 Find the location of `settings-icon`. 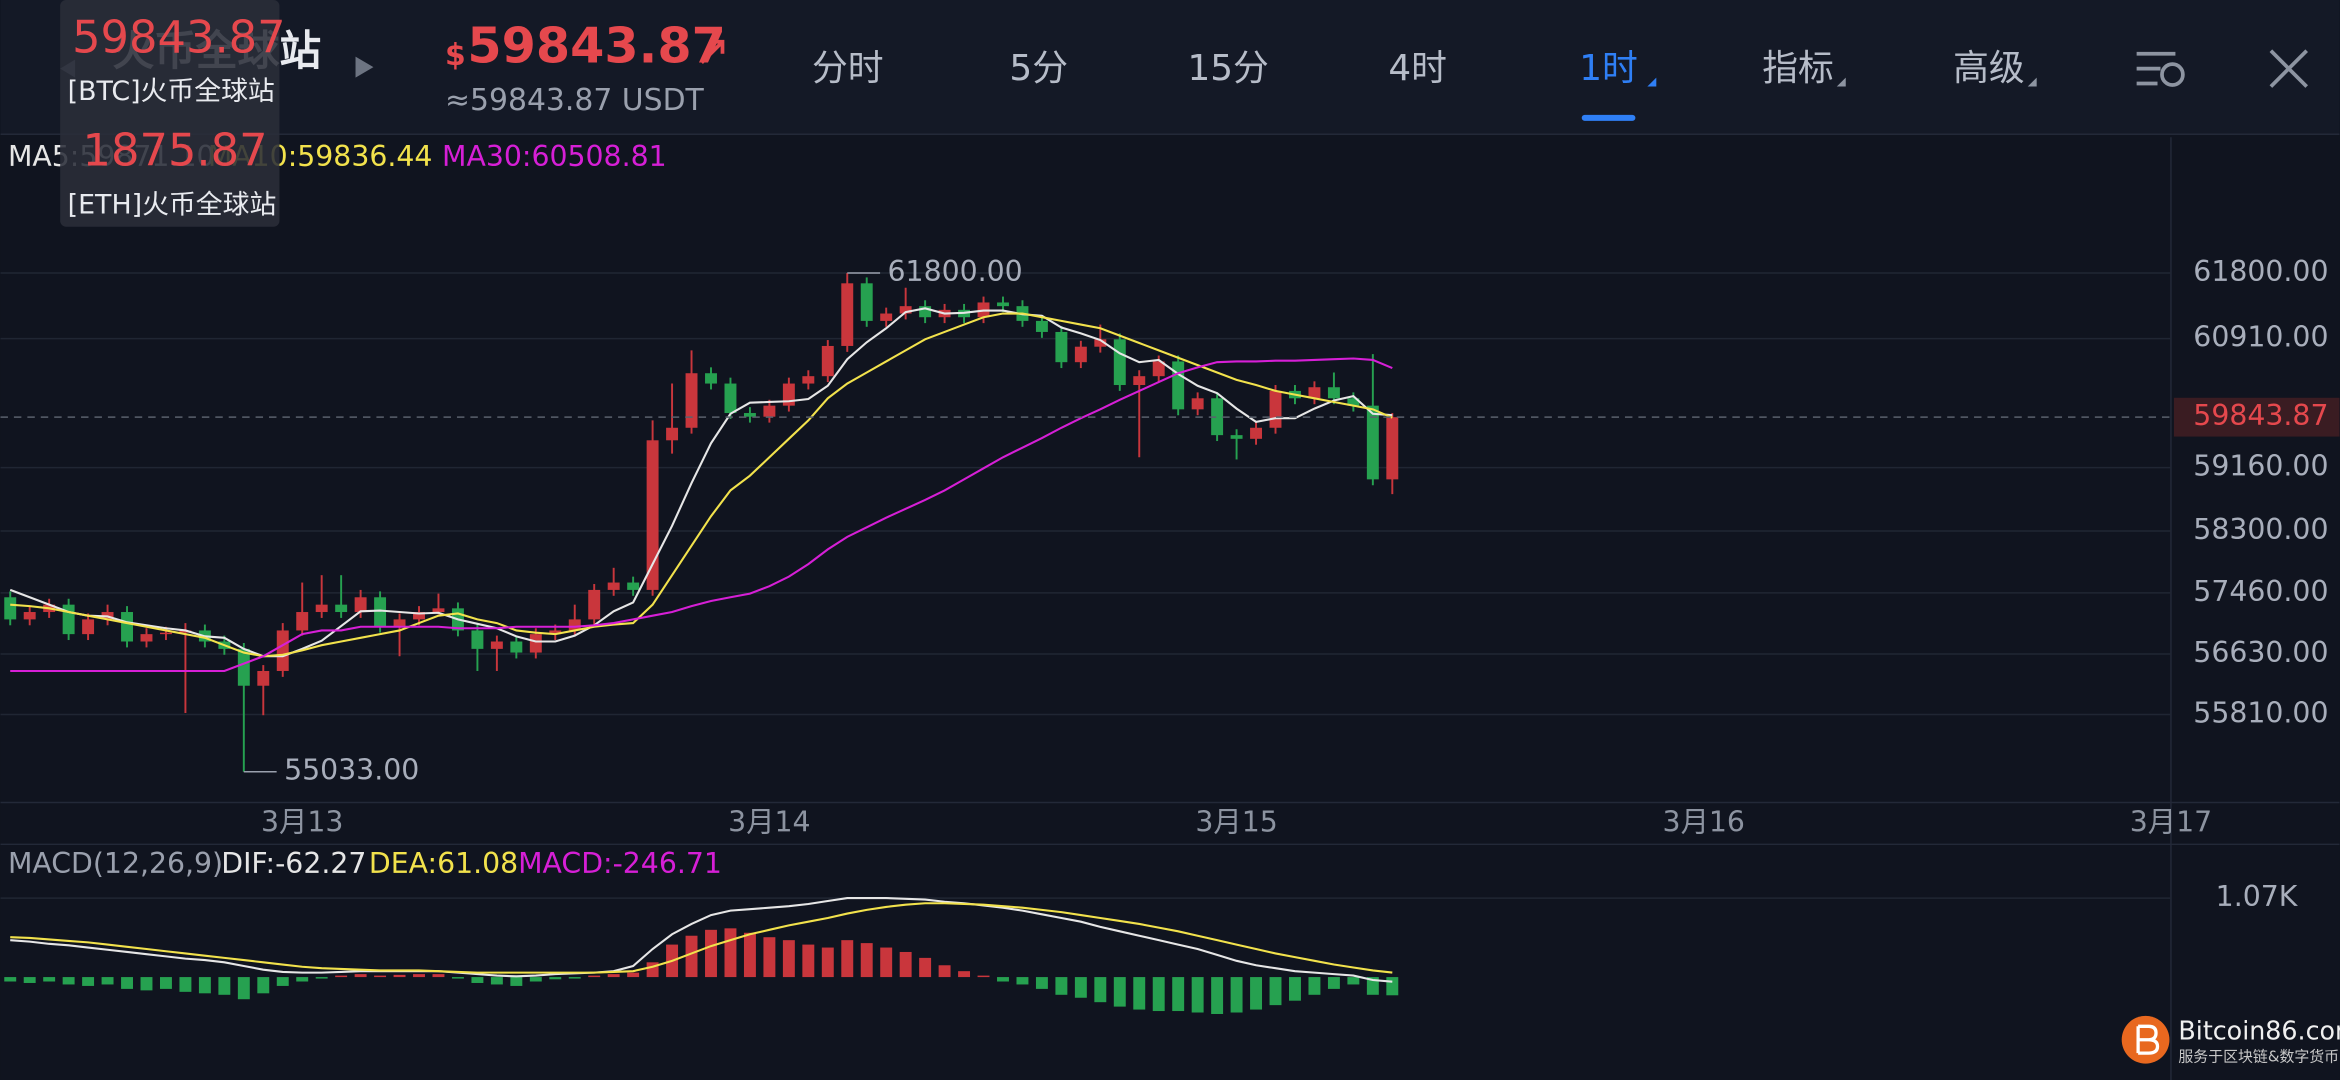

settings-icon is located at coordinates (2160, 69).